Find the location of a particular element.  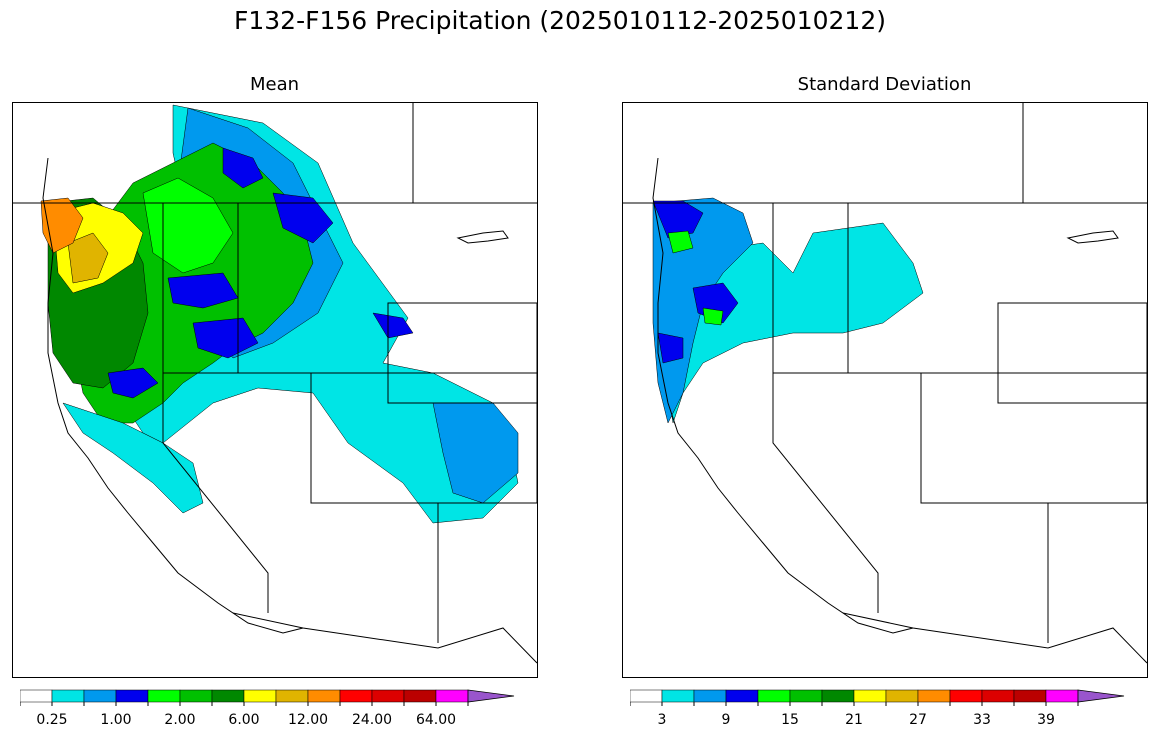

stddev-fill-green is located at coordinates (680, 242).